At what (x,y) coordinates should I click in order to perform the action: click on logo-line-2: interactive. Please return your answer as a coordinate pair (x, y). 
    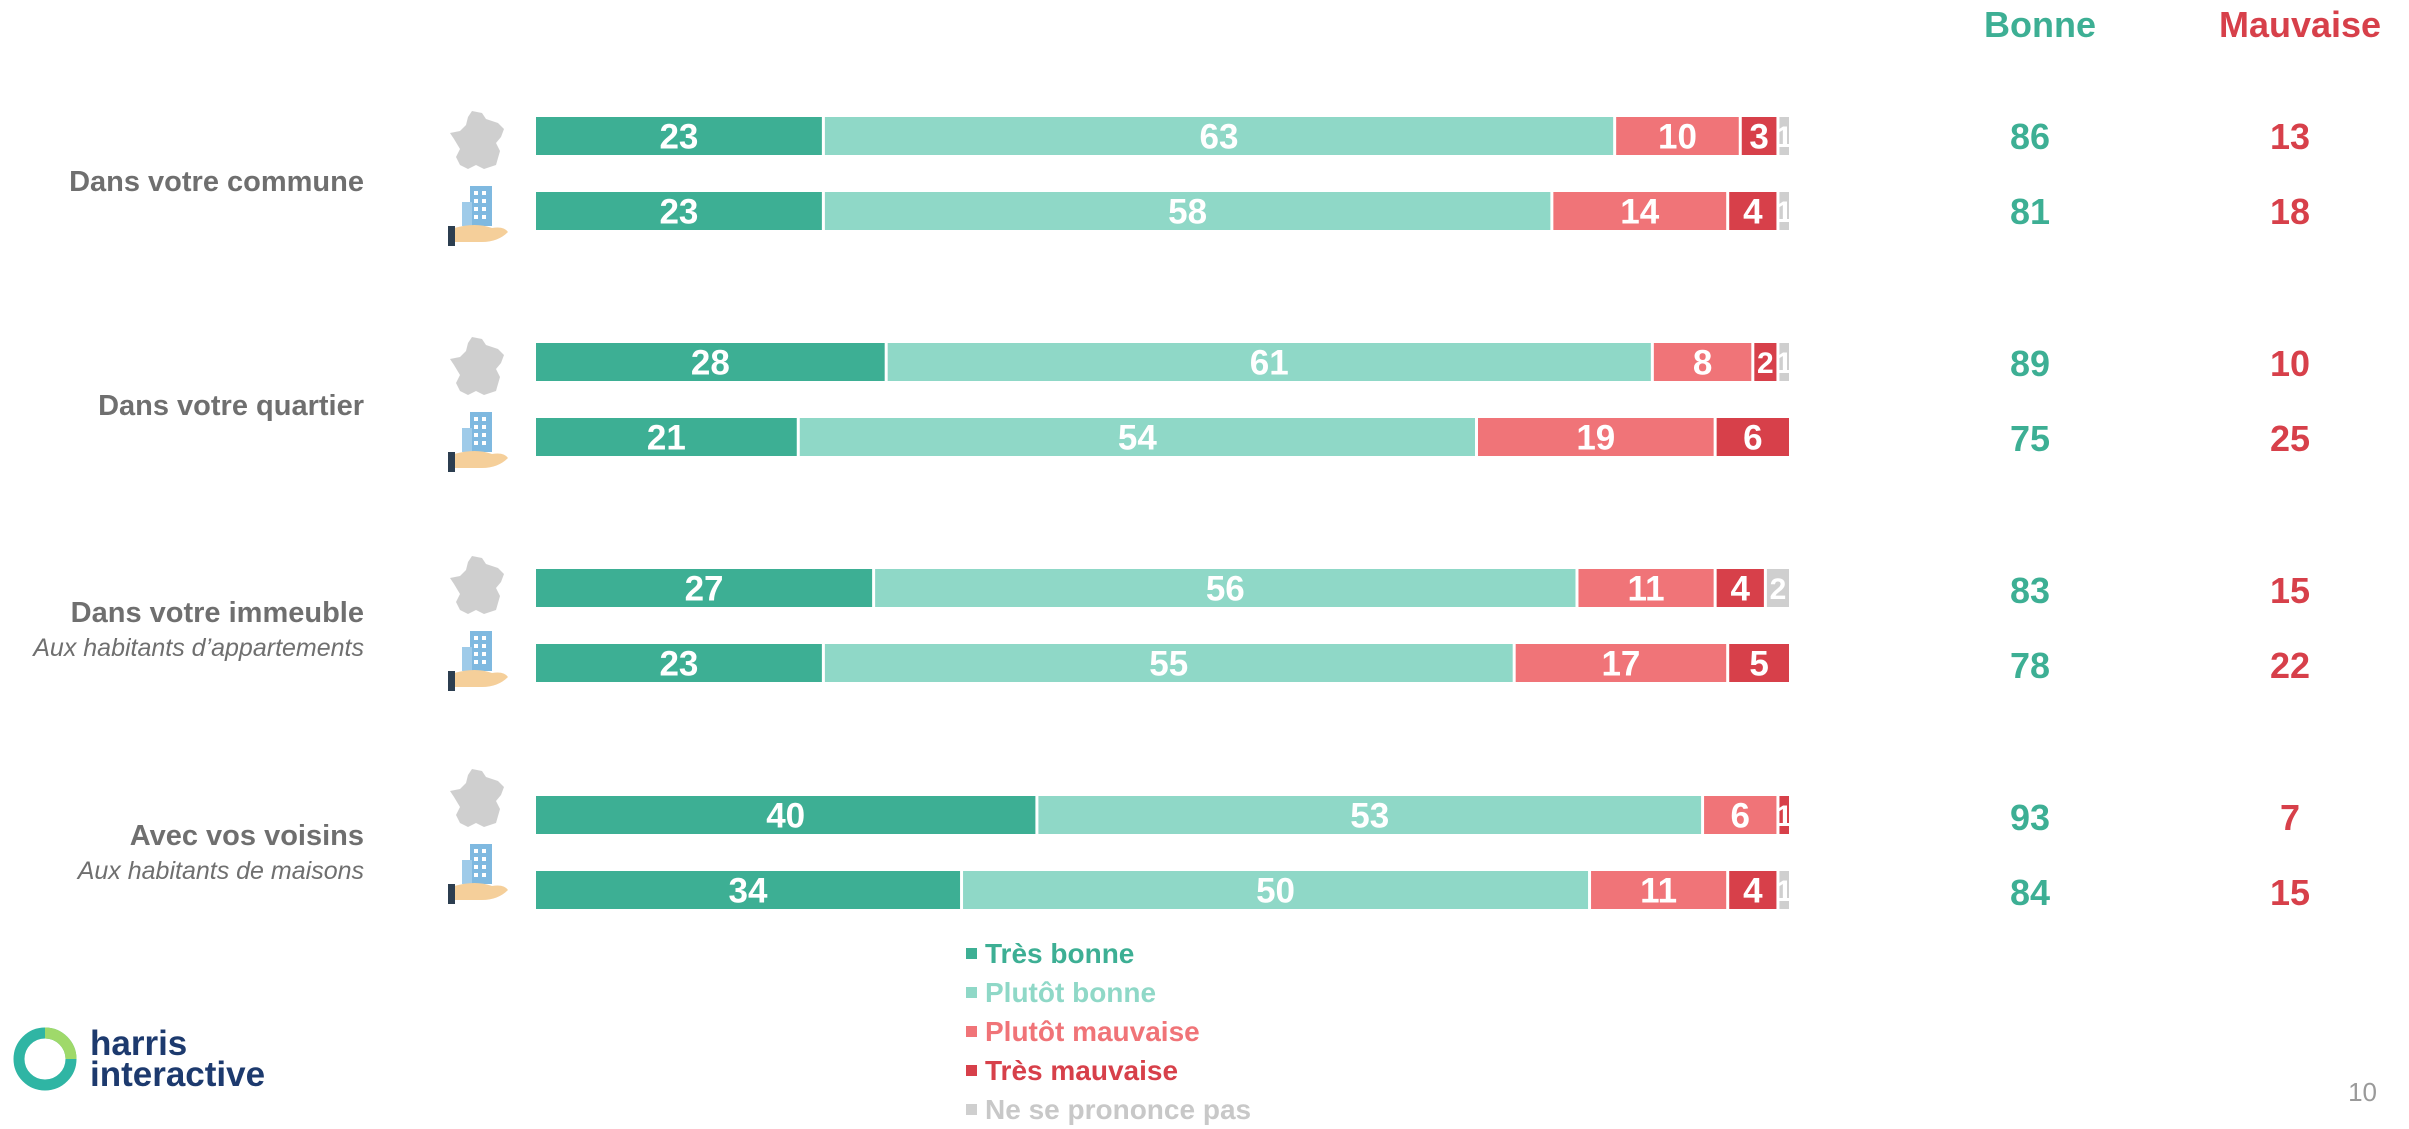
    Looking at the image, I should click on (178, 1074).